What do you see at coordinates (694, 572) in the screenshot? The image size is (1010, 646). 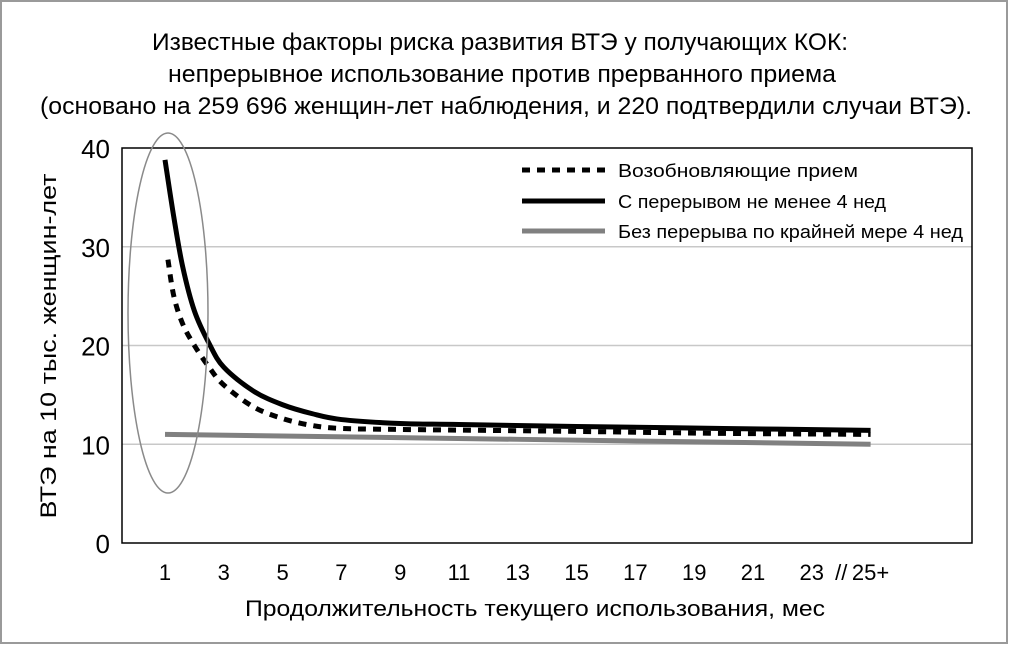 I see `x-tick-label: 19` at bounding box center [694, 572].